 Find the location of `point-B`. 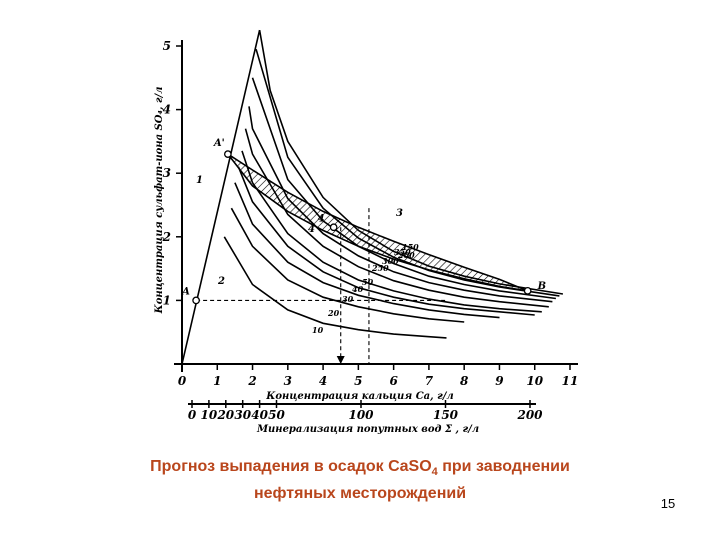

point-B is located at coordinates (527, 291).